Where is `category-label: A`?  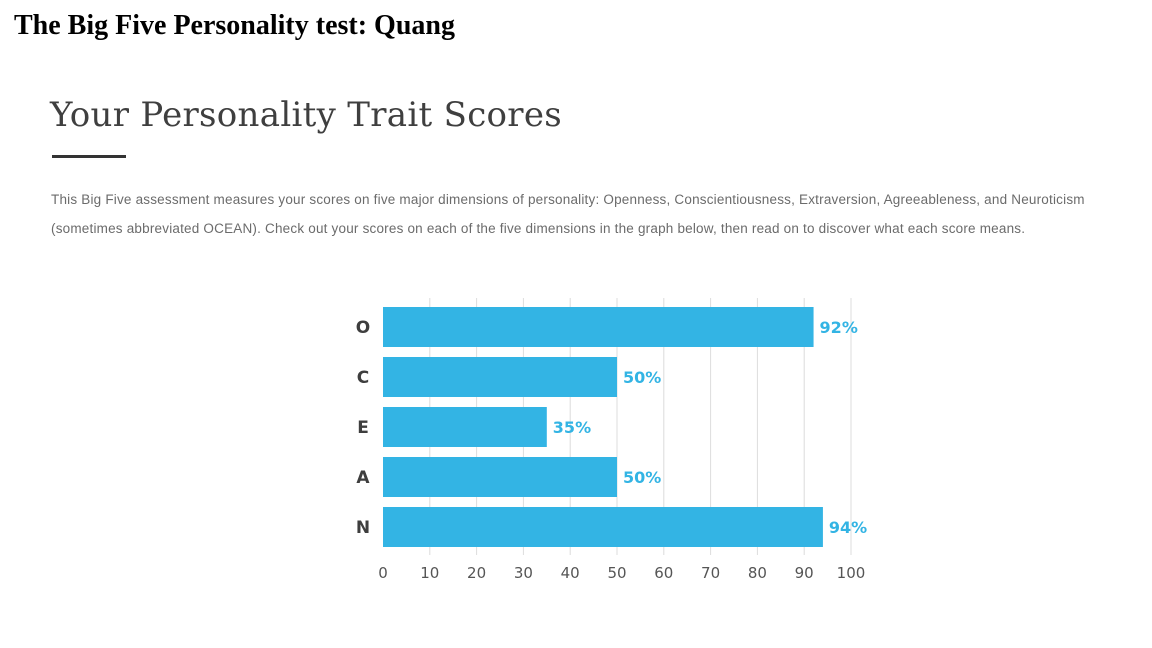
category-label: A is located at coordinates (363, 478).